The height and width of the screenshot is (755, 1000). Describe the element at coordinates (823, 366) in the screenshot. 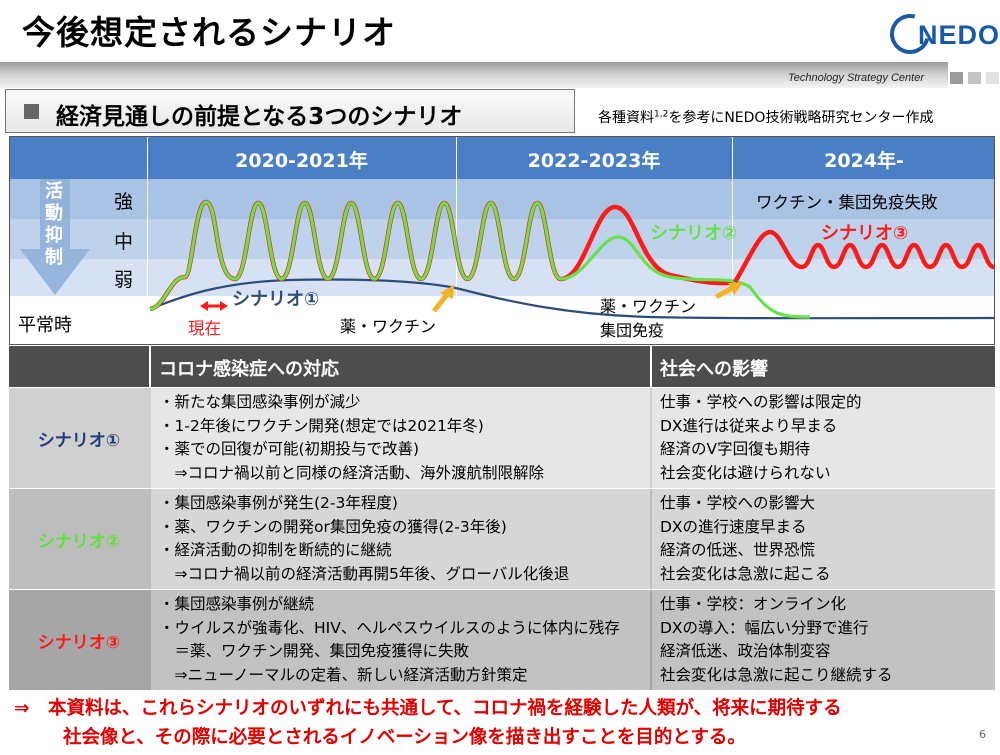

I see `table-header-impact: 社会への影響` at that location.